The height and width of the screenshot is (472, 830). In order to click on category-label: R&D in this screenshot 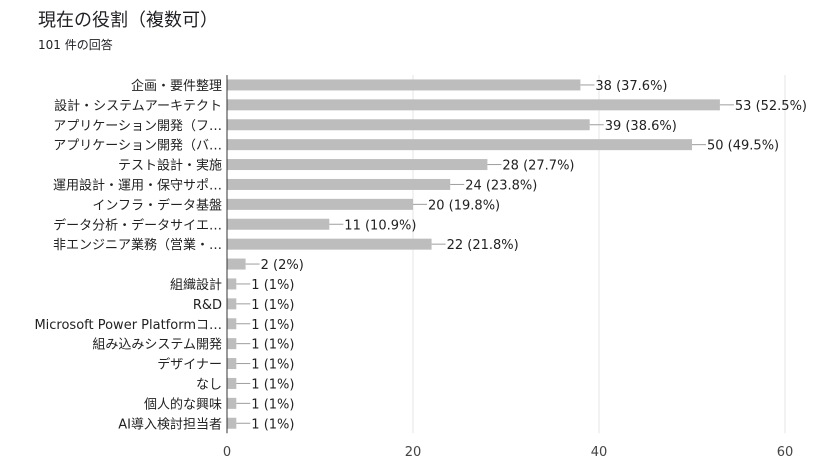, I will do `click(207, 305)`.